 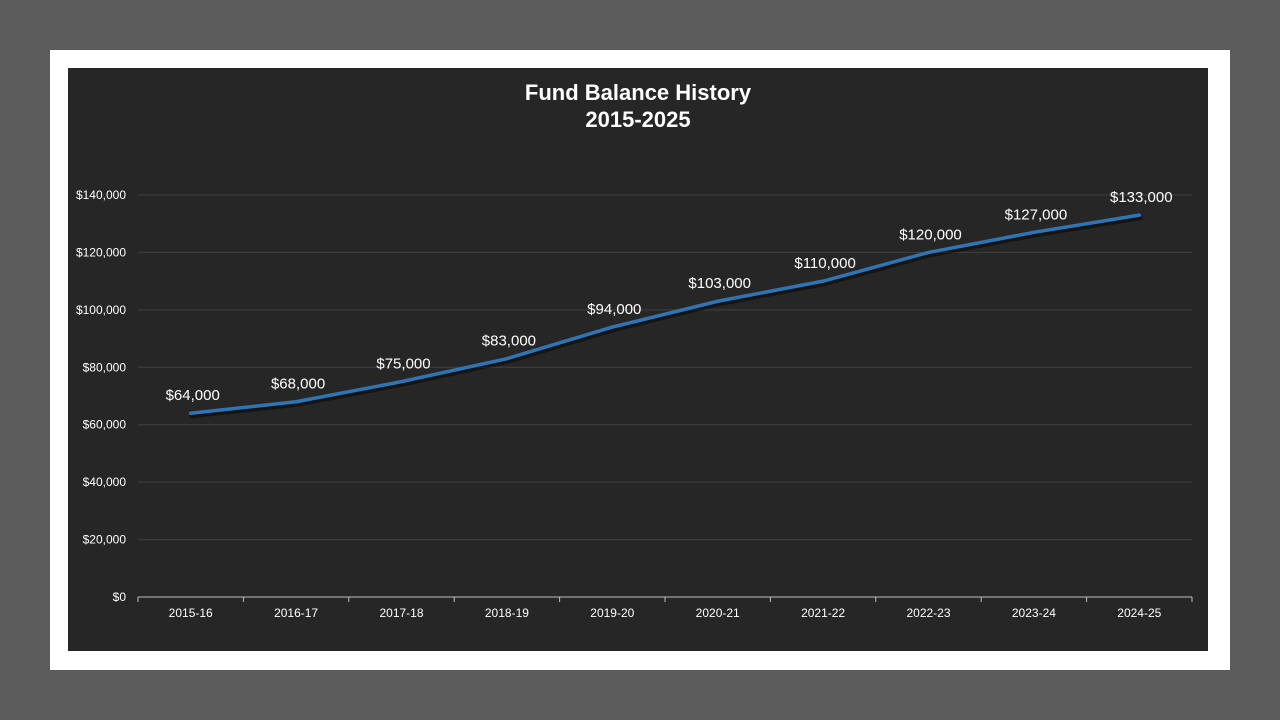 What do you see at coordinates (191, 613) in the screenshot?
I see `x-tick-label: 2015-16` at bounding box center [191, 613].